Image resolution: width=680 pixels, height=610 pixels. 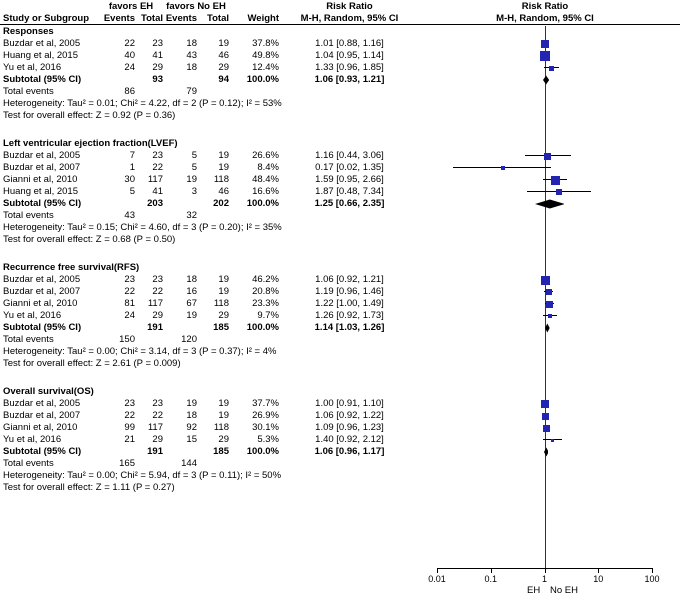 I want to click on events-no-eh: 3, so click(x=194, y=191).